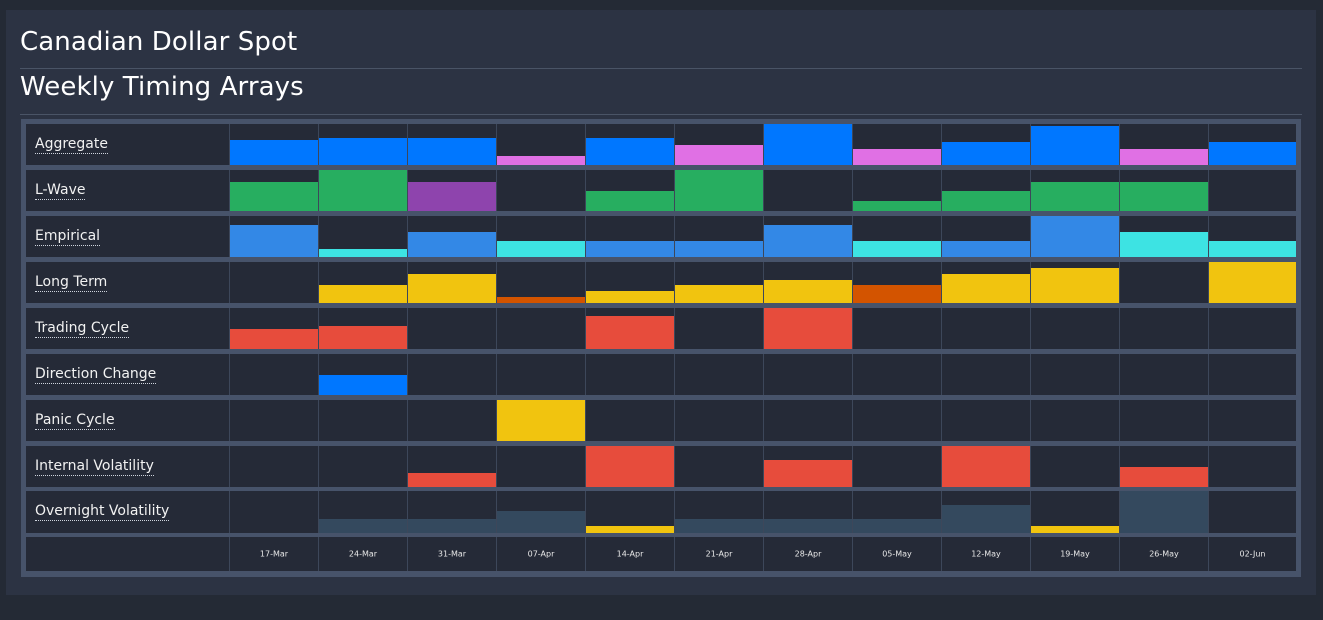  Describe the element at coordinates (661, 374) in the screenshot. I see `timing-row-direction-change: Direction Change` at that location.